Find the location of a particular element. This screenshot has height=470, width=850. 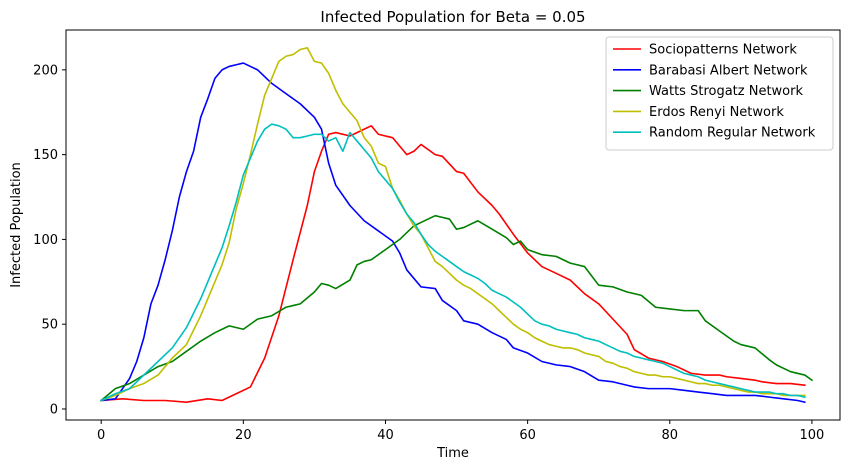

y-tick-label: 100 is located at coordinates (45, 240).